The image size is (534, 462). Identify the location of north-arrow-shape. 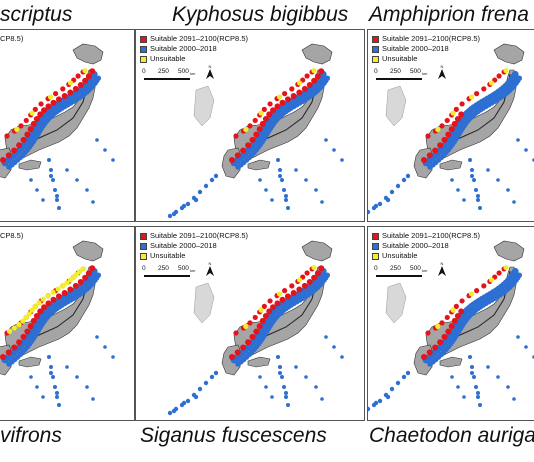
(442, 271).